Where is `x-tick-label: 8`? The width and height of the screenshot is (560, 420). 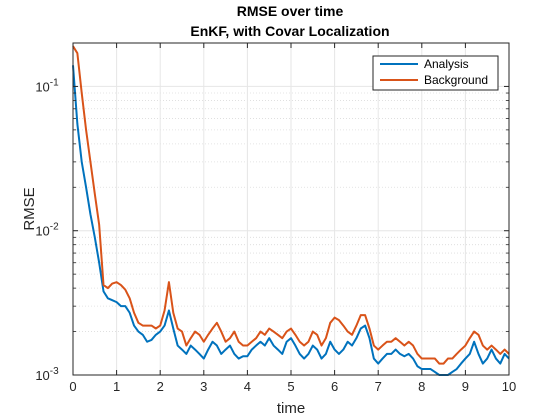
x-tick-label: 8 is located at coordinates (421, 386).